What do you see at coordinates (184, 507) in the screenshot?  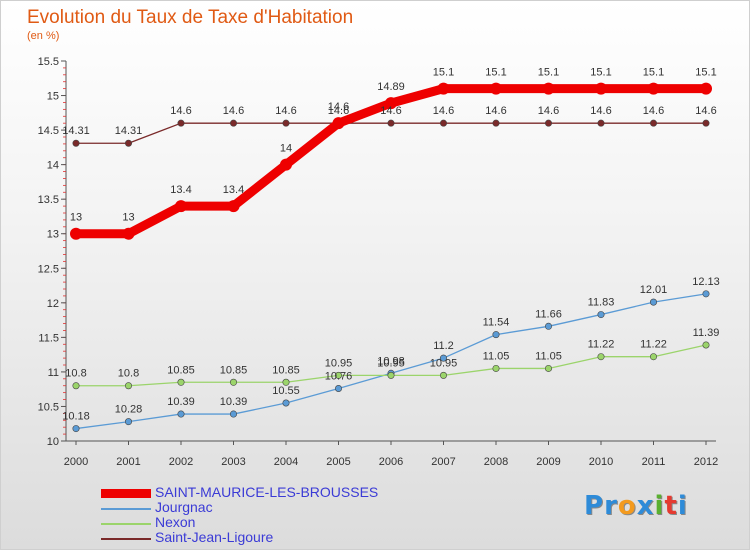 I see `legend-label: Jourgnac` at bounding box center [184, 507].